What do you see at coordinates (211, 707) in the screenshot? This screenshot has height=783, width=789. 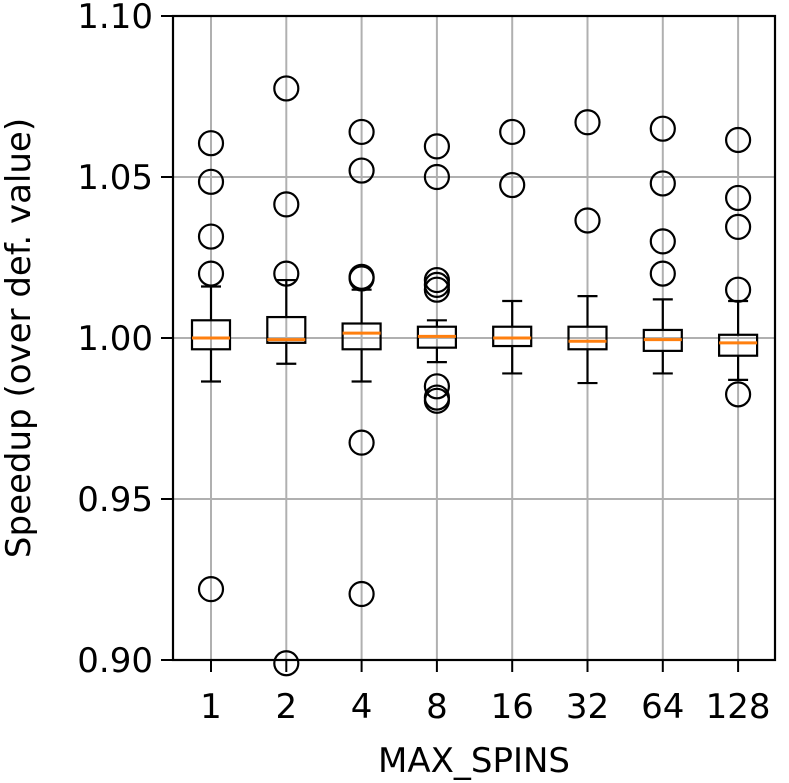 I see `x-tick-label: 1` at bounding box center [211, 707].